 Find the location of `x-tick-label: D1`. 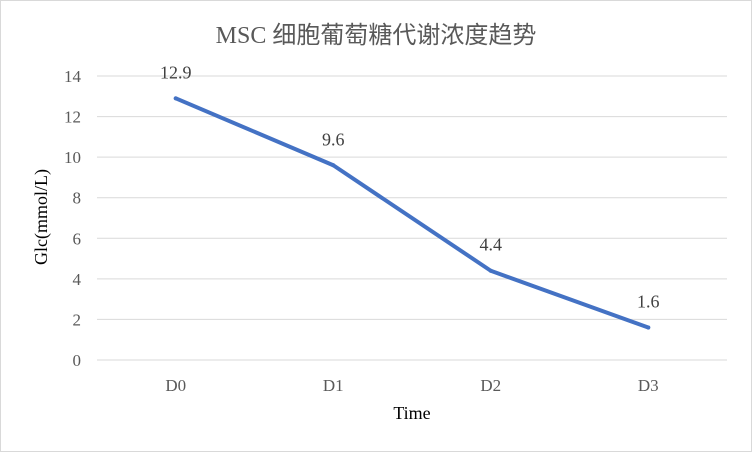

x-tick-label: D1 is located at coordinates (333, 385).